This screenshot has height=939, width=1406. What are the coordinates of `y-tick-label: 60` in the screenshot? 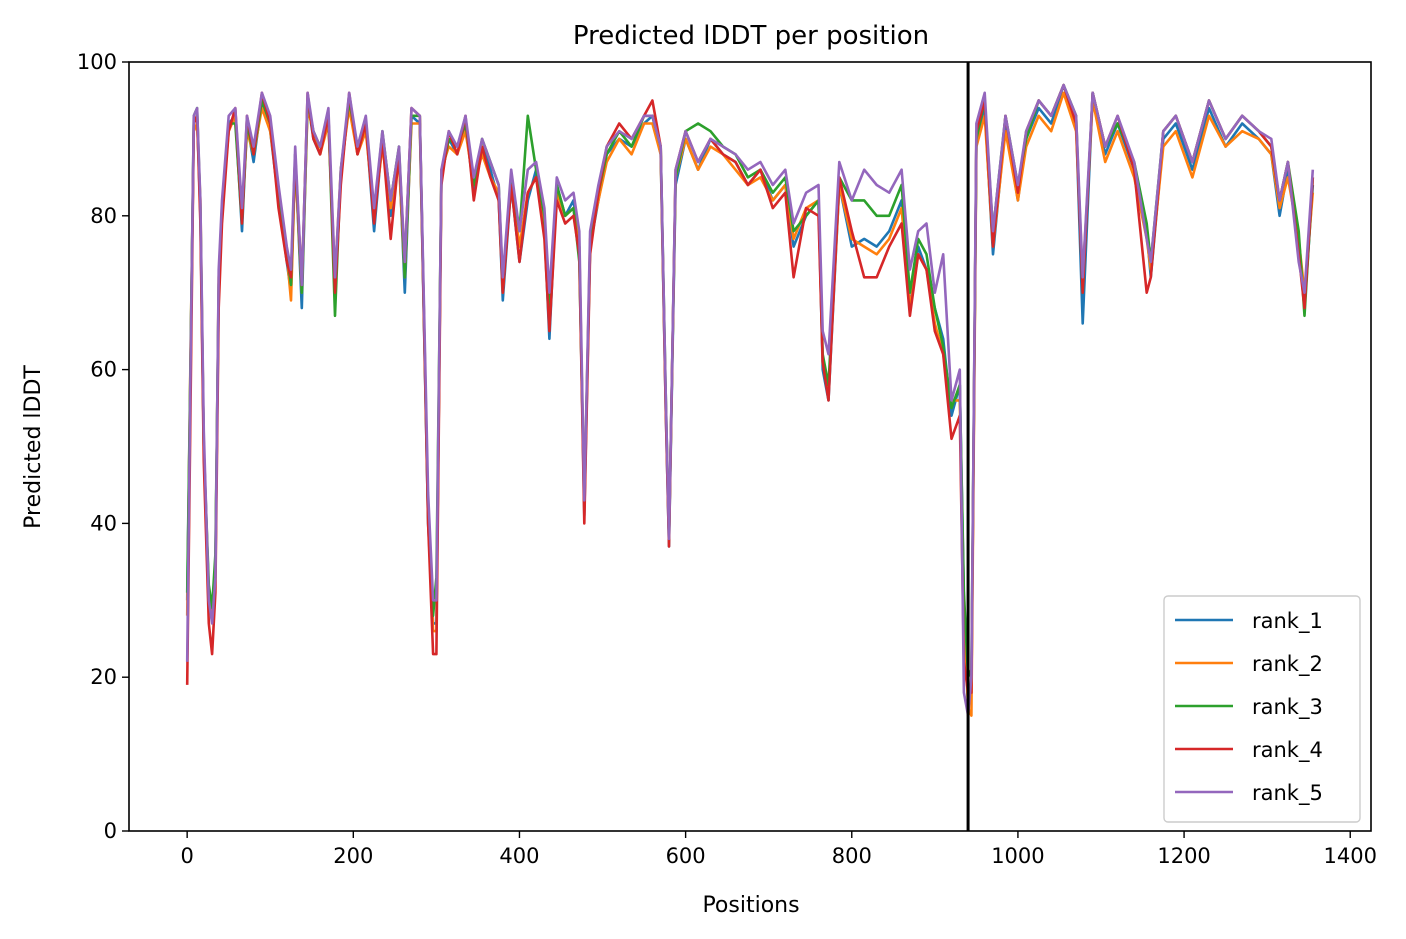 It's located at (103, 370).